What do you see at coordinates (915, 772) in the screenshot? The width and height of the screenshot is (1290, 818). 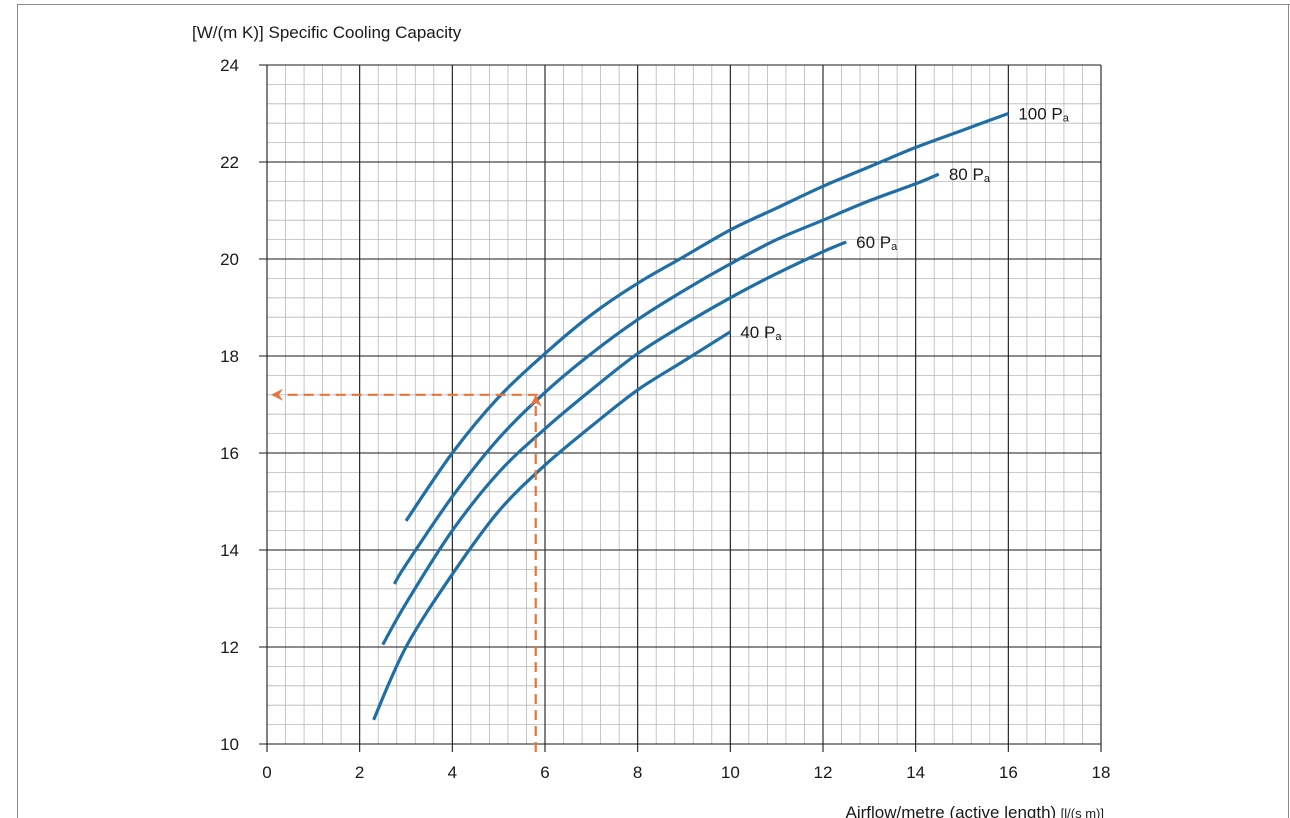 I see `x-tick-label: 14` at bounding box center [915, 772].